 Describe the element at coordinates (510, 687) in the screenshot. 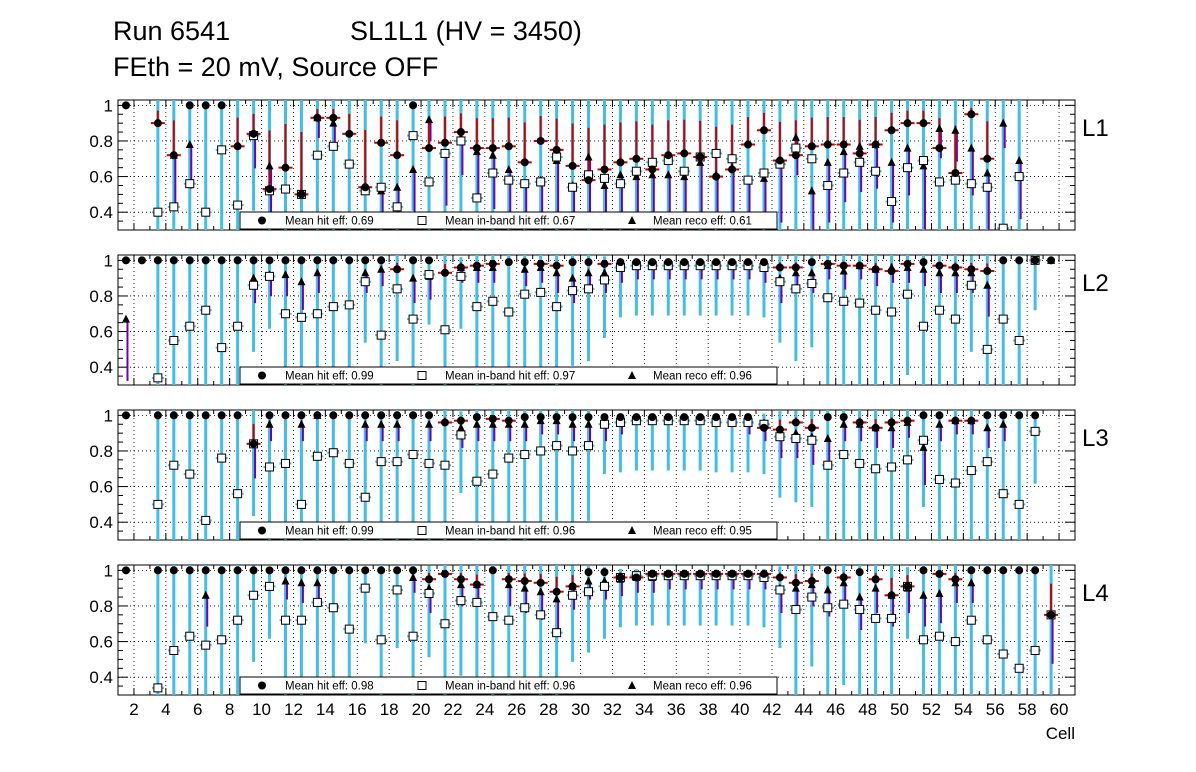

I see `legend-inband-label: Mean in-band hit eff: 0.96` at that location.